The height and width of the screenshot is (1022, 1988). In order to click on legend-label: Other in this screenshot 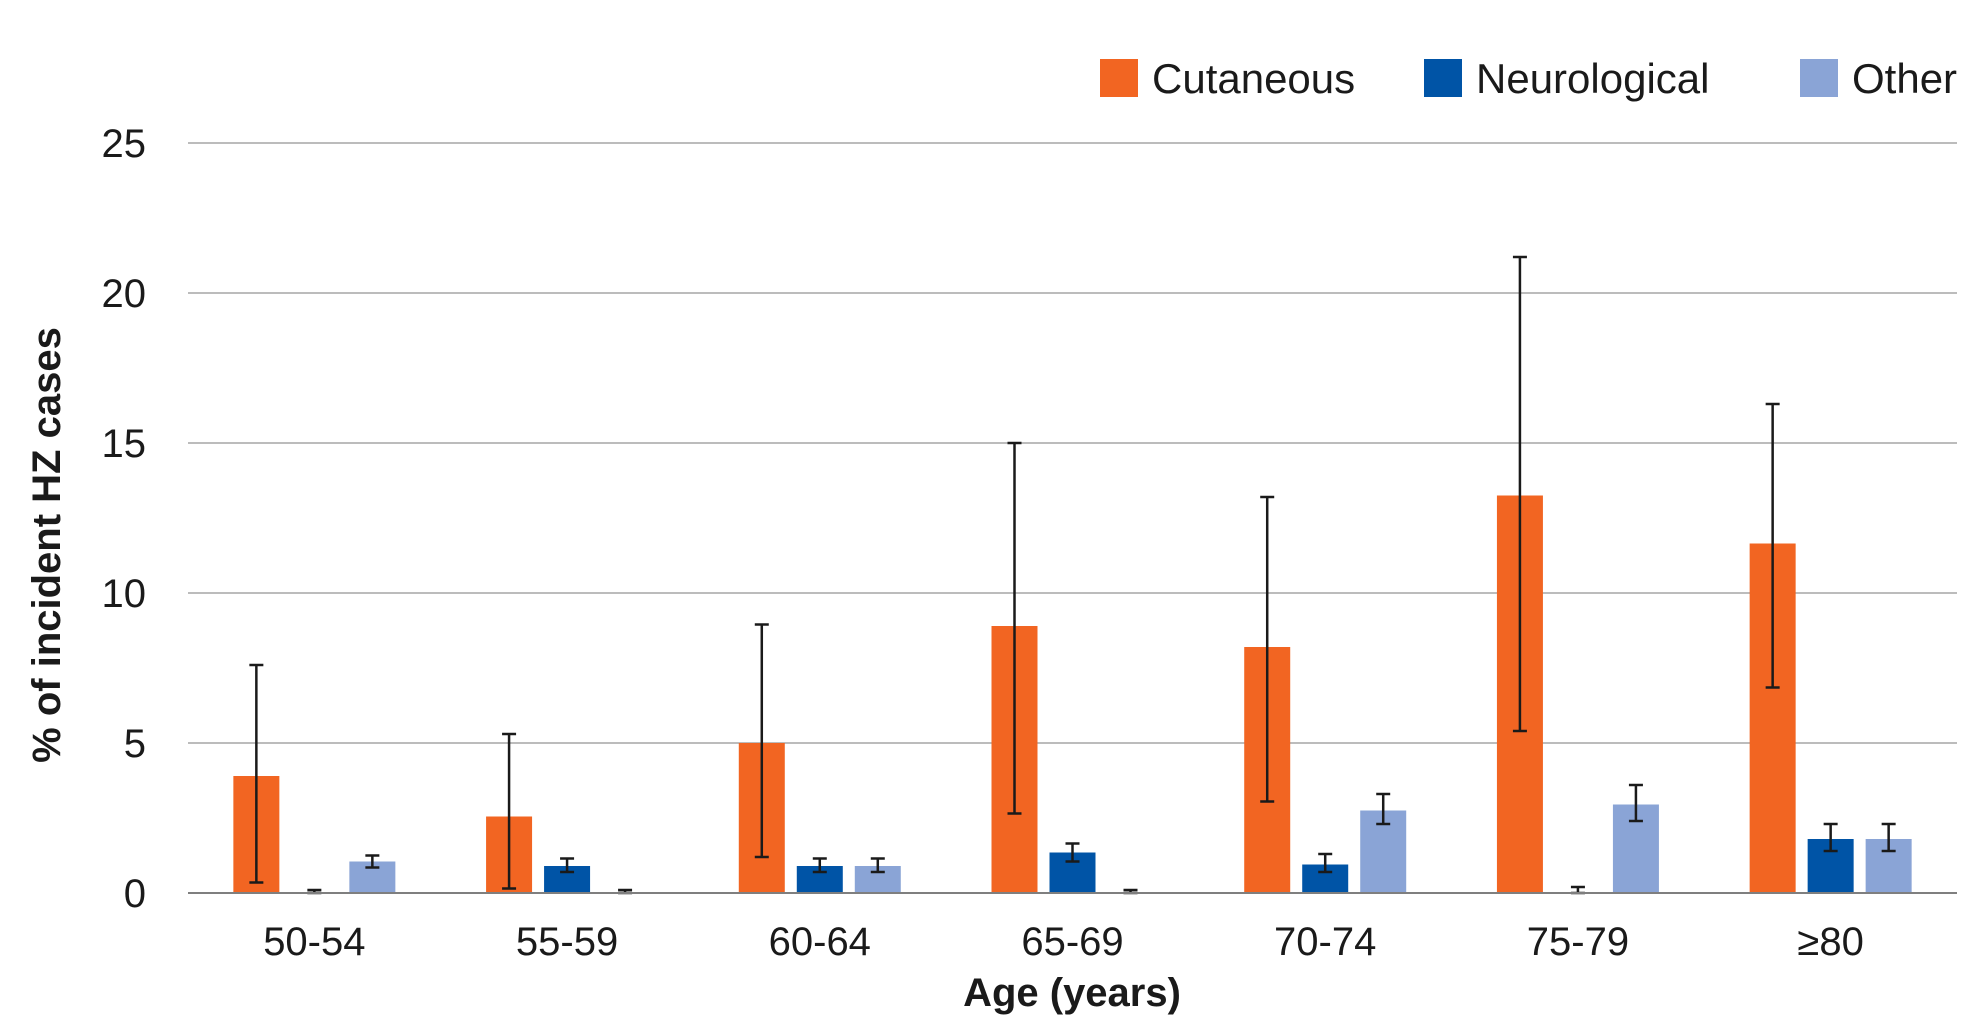, I will do `click(1904, 78)`.